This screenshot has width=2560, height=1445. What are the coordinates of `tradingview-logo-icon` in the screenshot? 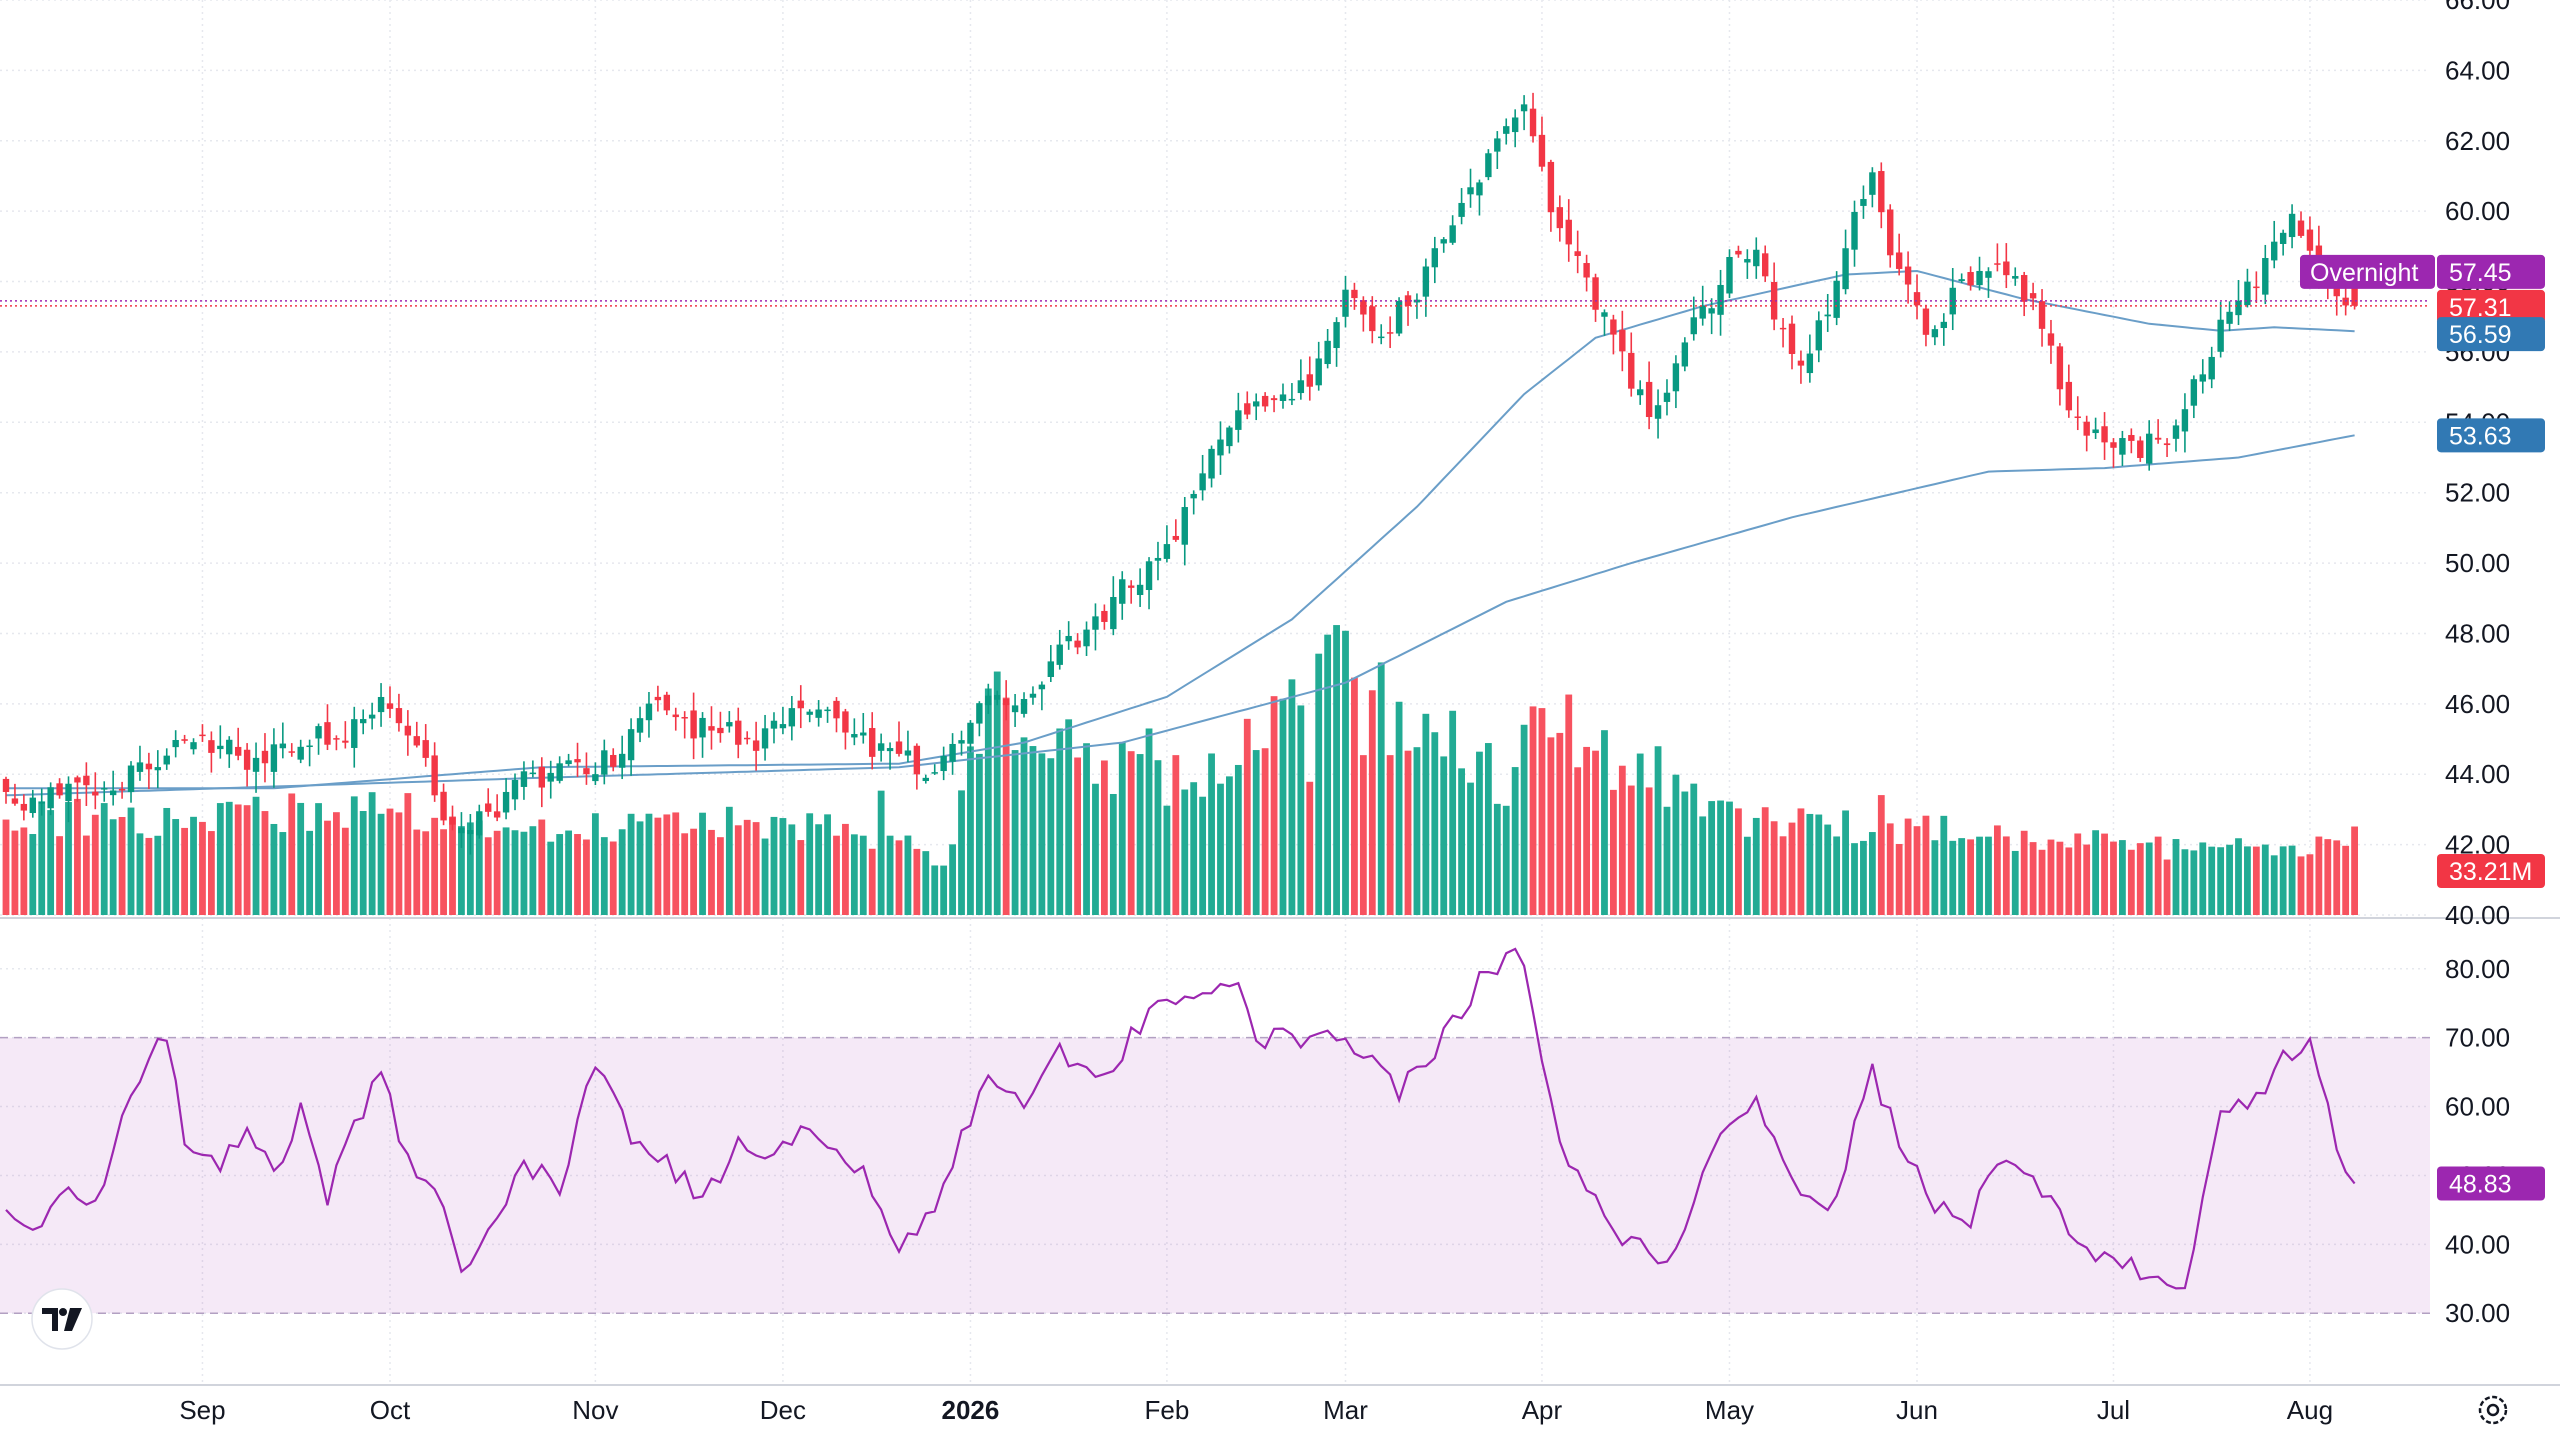 It's located at (62, 1319).